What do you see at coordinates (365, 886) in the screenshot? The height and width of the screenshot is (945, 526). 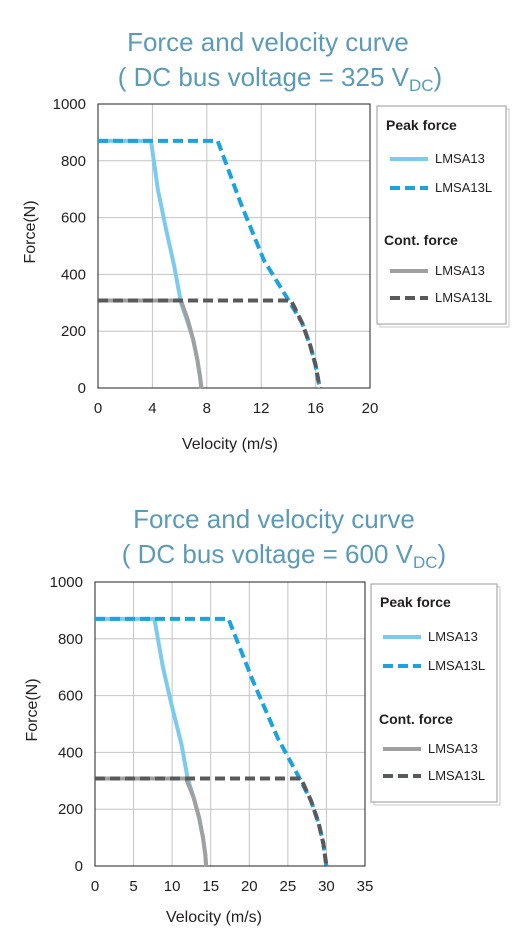 I see `x-tick-label: 35` at bounding box center [365, 886].